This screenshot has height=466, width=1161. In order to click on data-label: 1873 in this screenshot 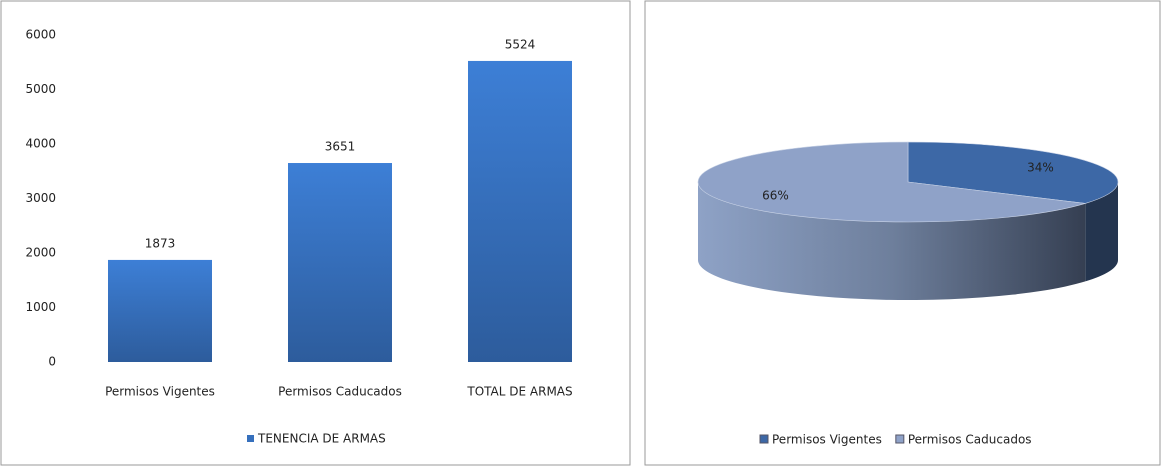, I will do `click(160, 243)`.